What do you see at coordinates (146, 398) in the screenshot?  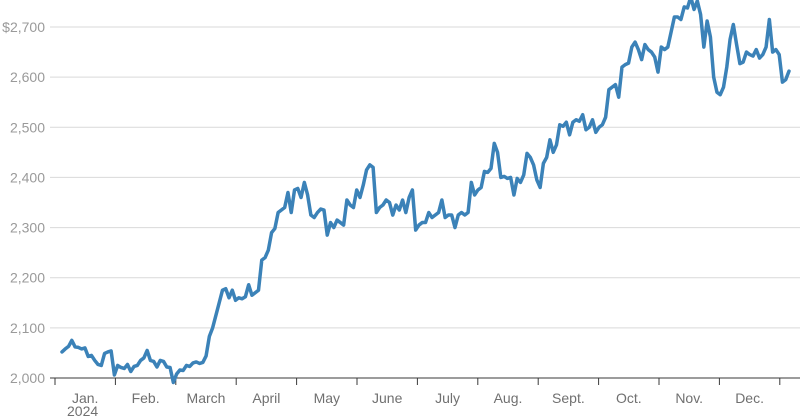 I see `x-tick-label: Feb.` at bounding box center [146, 398].